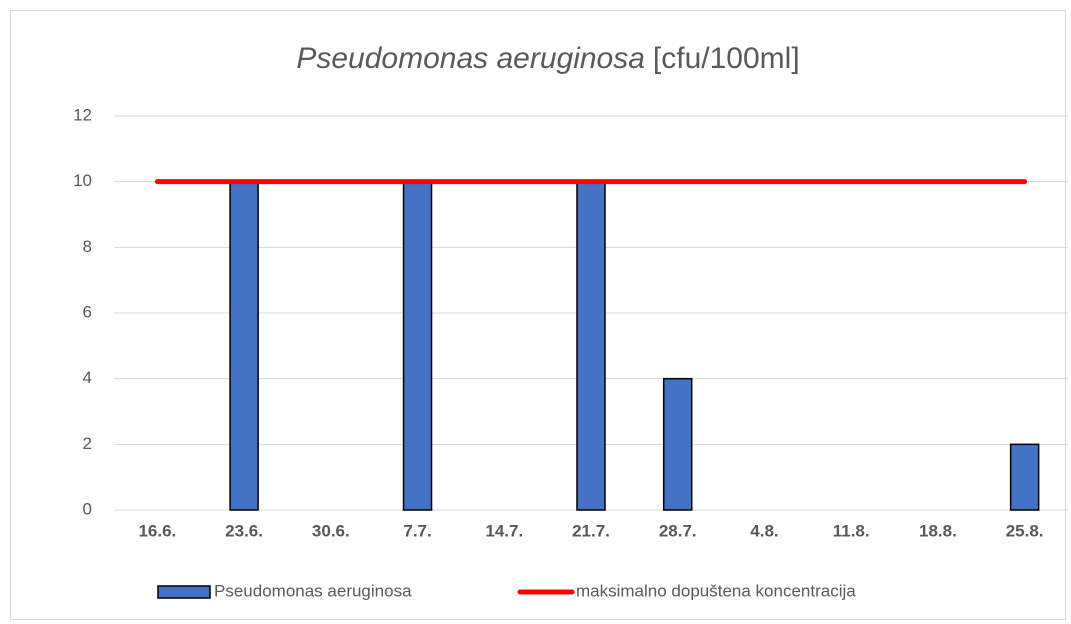 The image size is (1071, 624). What do you see at coordinates (678, 530) in the screenshot?
I see `x-tick-label: 28.7.` at bounding box center [678, 530].